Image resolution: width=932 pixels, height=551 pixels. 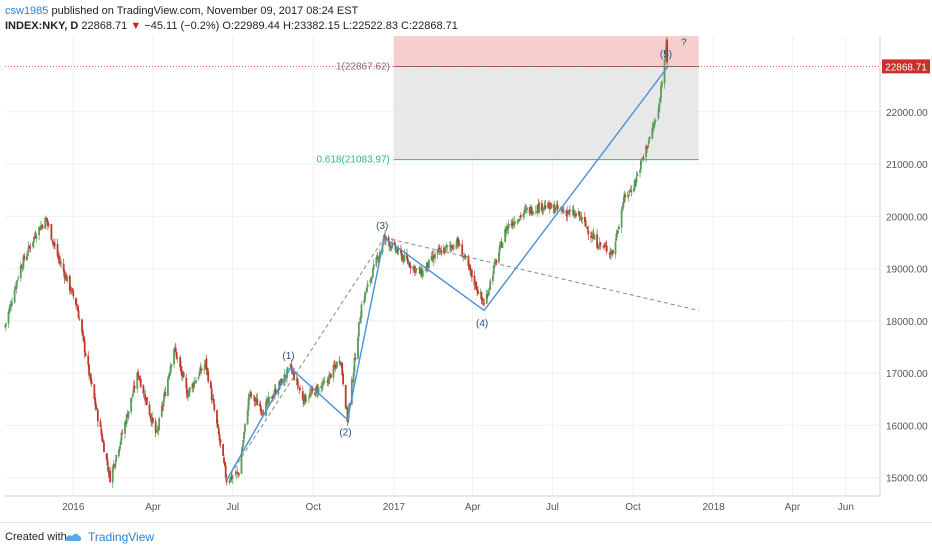 What do you see at coordinates (684, 42) in the screenshot?
I see `wave-label: ?` at bounding box center [684, 42].